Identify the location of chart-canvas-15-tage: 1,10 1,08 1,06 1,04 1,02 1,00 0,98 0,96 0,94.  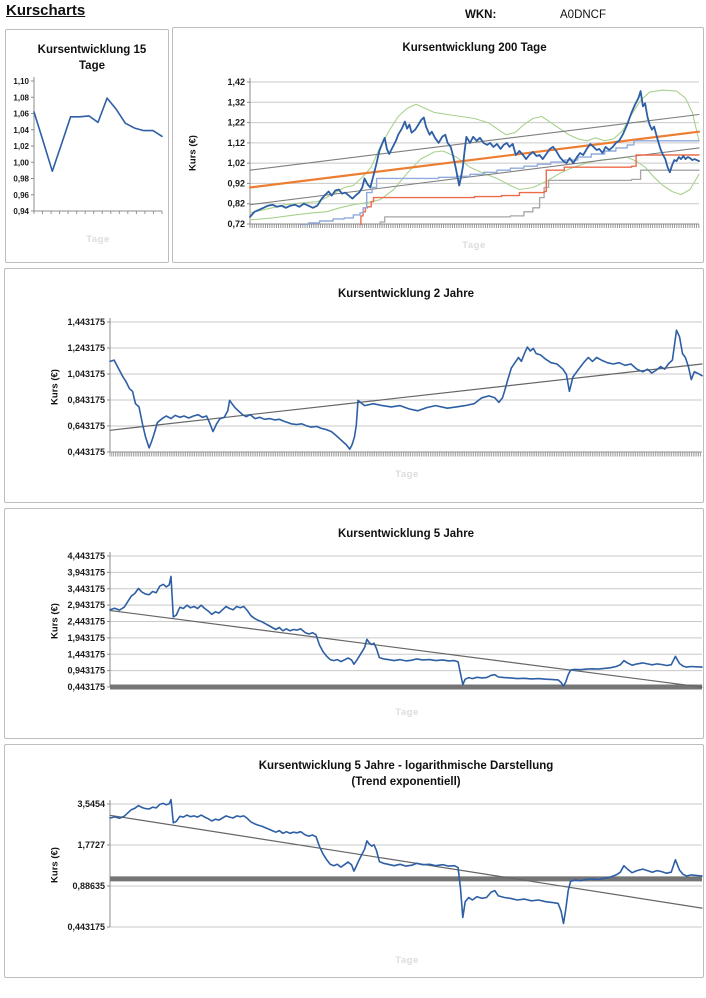
(88, 146).